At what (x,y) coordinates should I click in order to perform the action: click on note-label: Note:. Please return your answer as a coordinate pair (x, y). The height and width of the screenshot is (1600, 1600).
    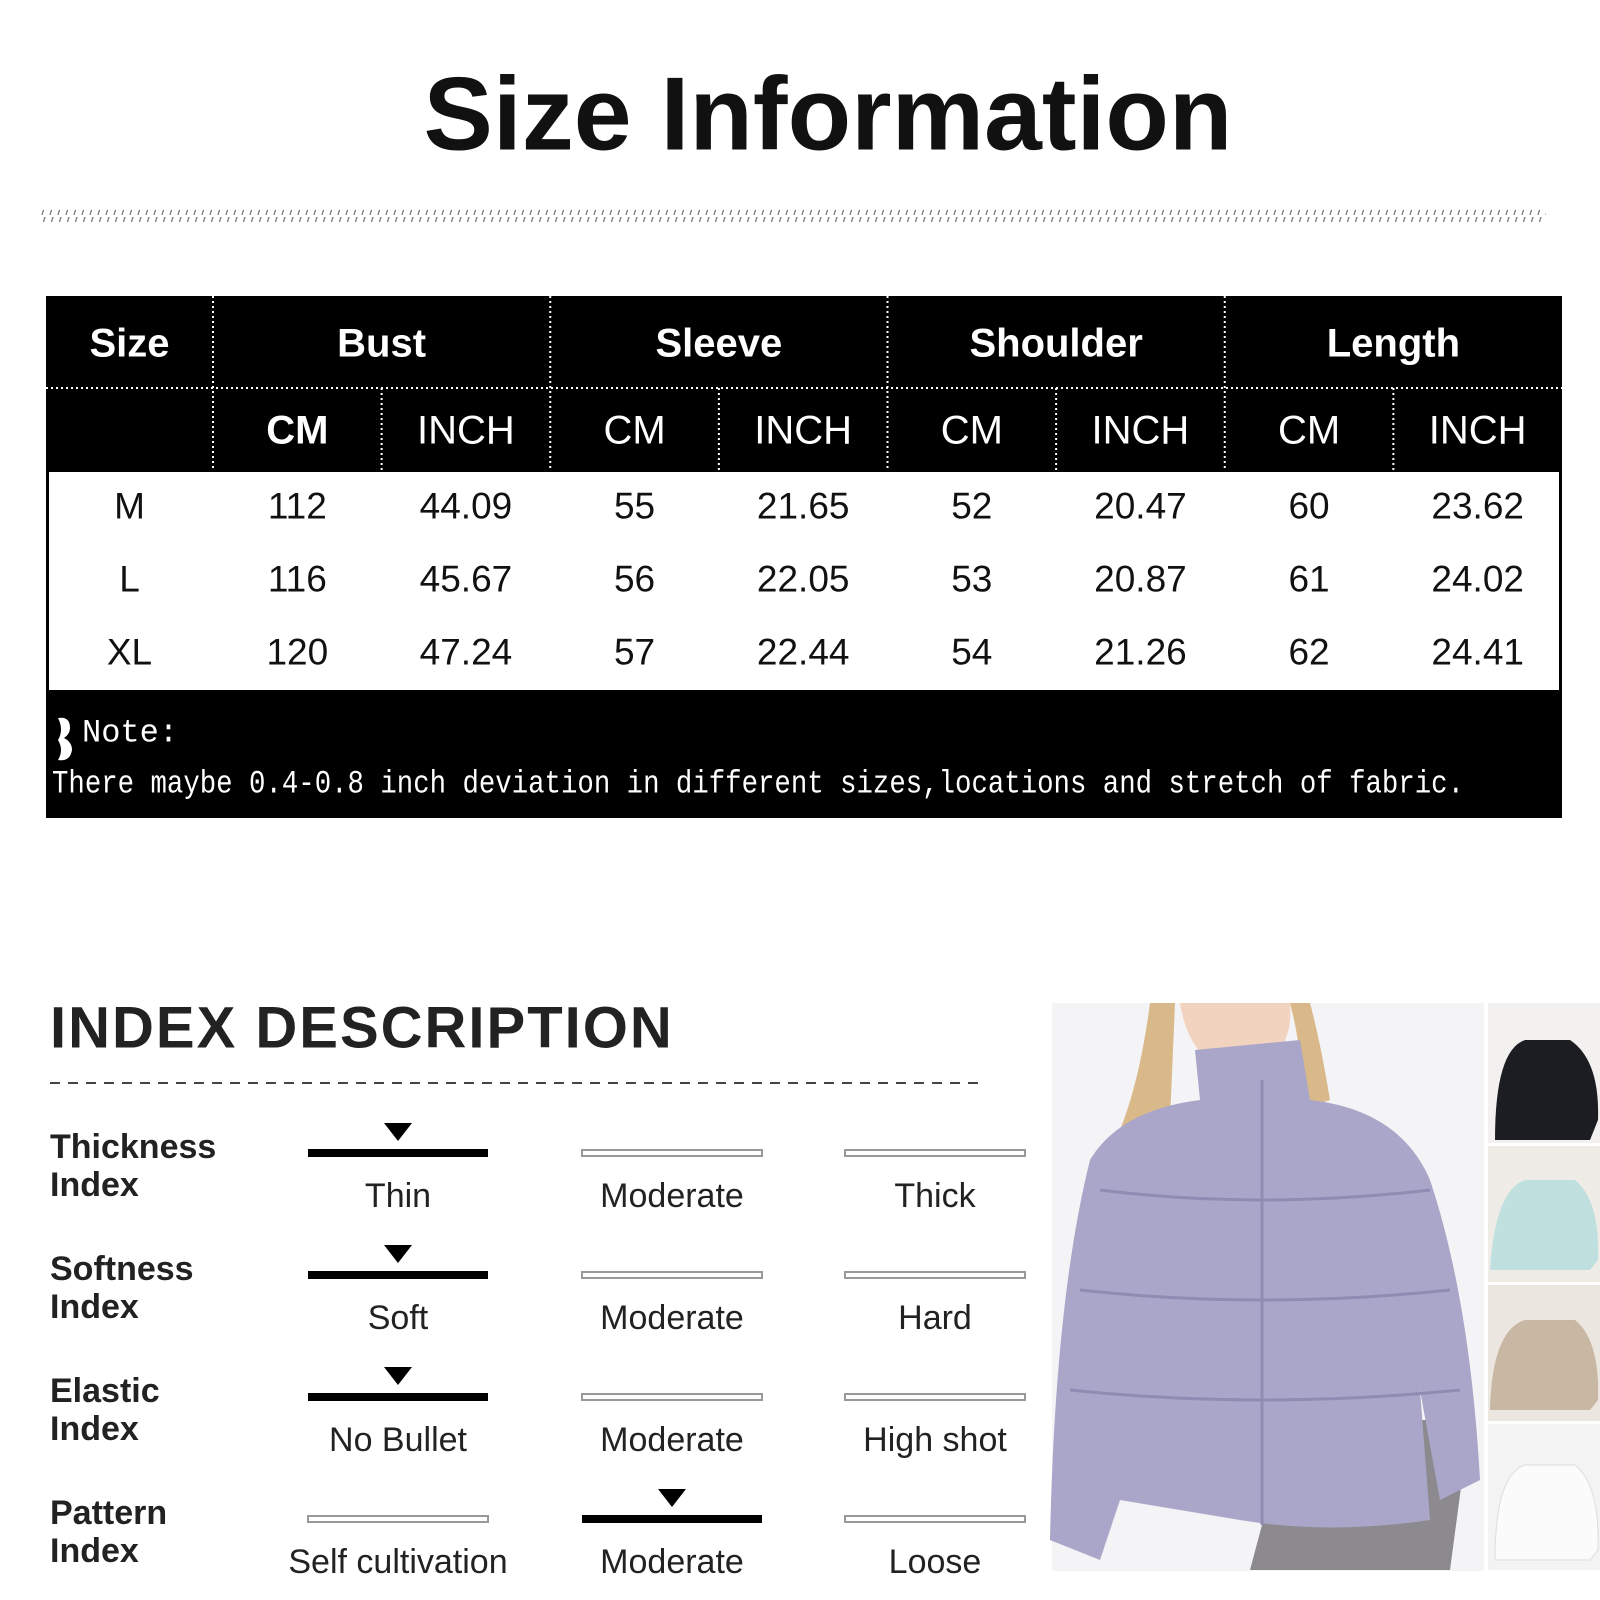
    Looking at the image, I should click on (130, 732).